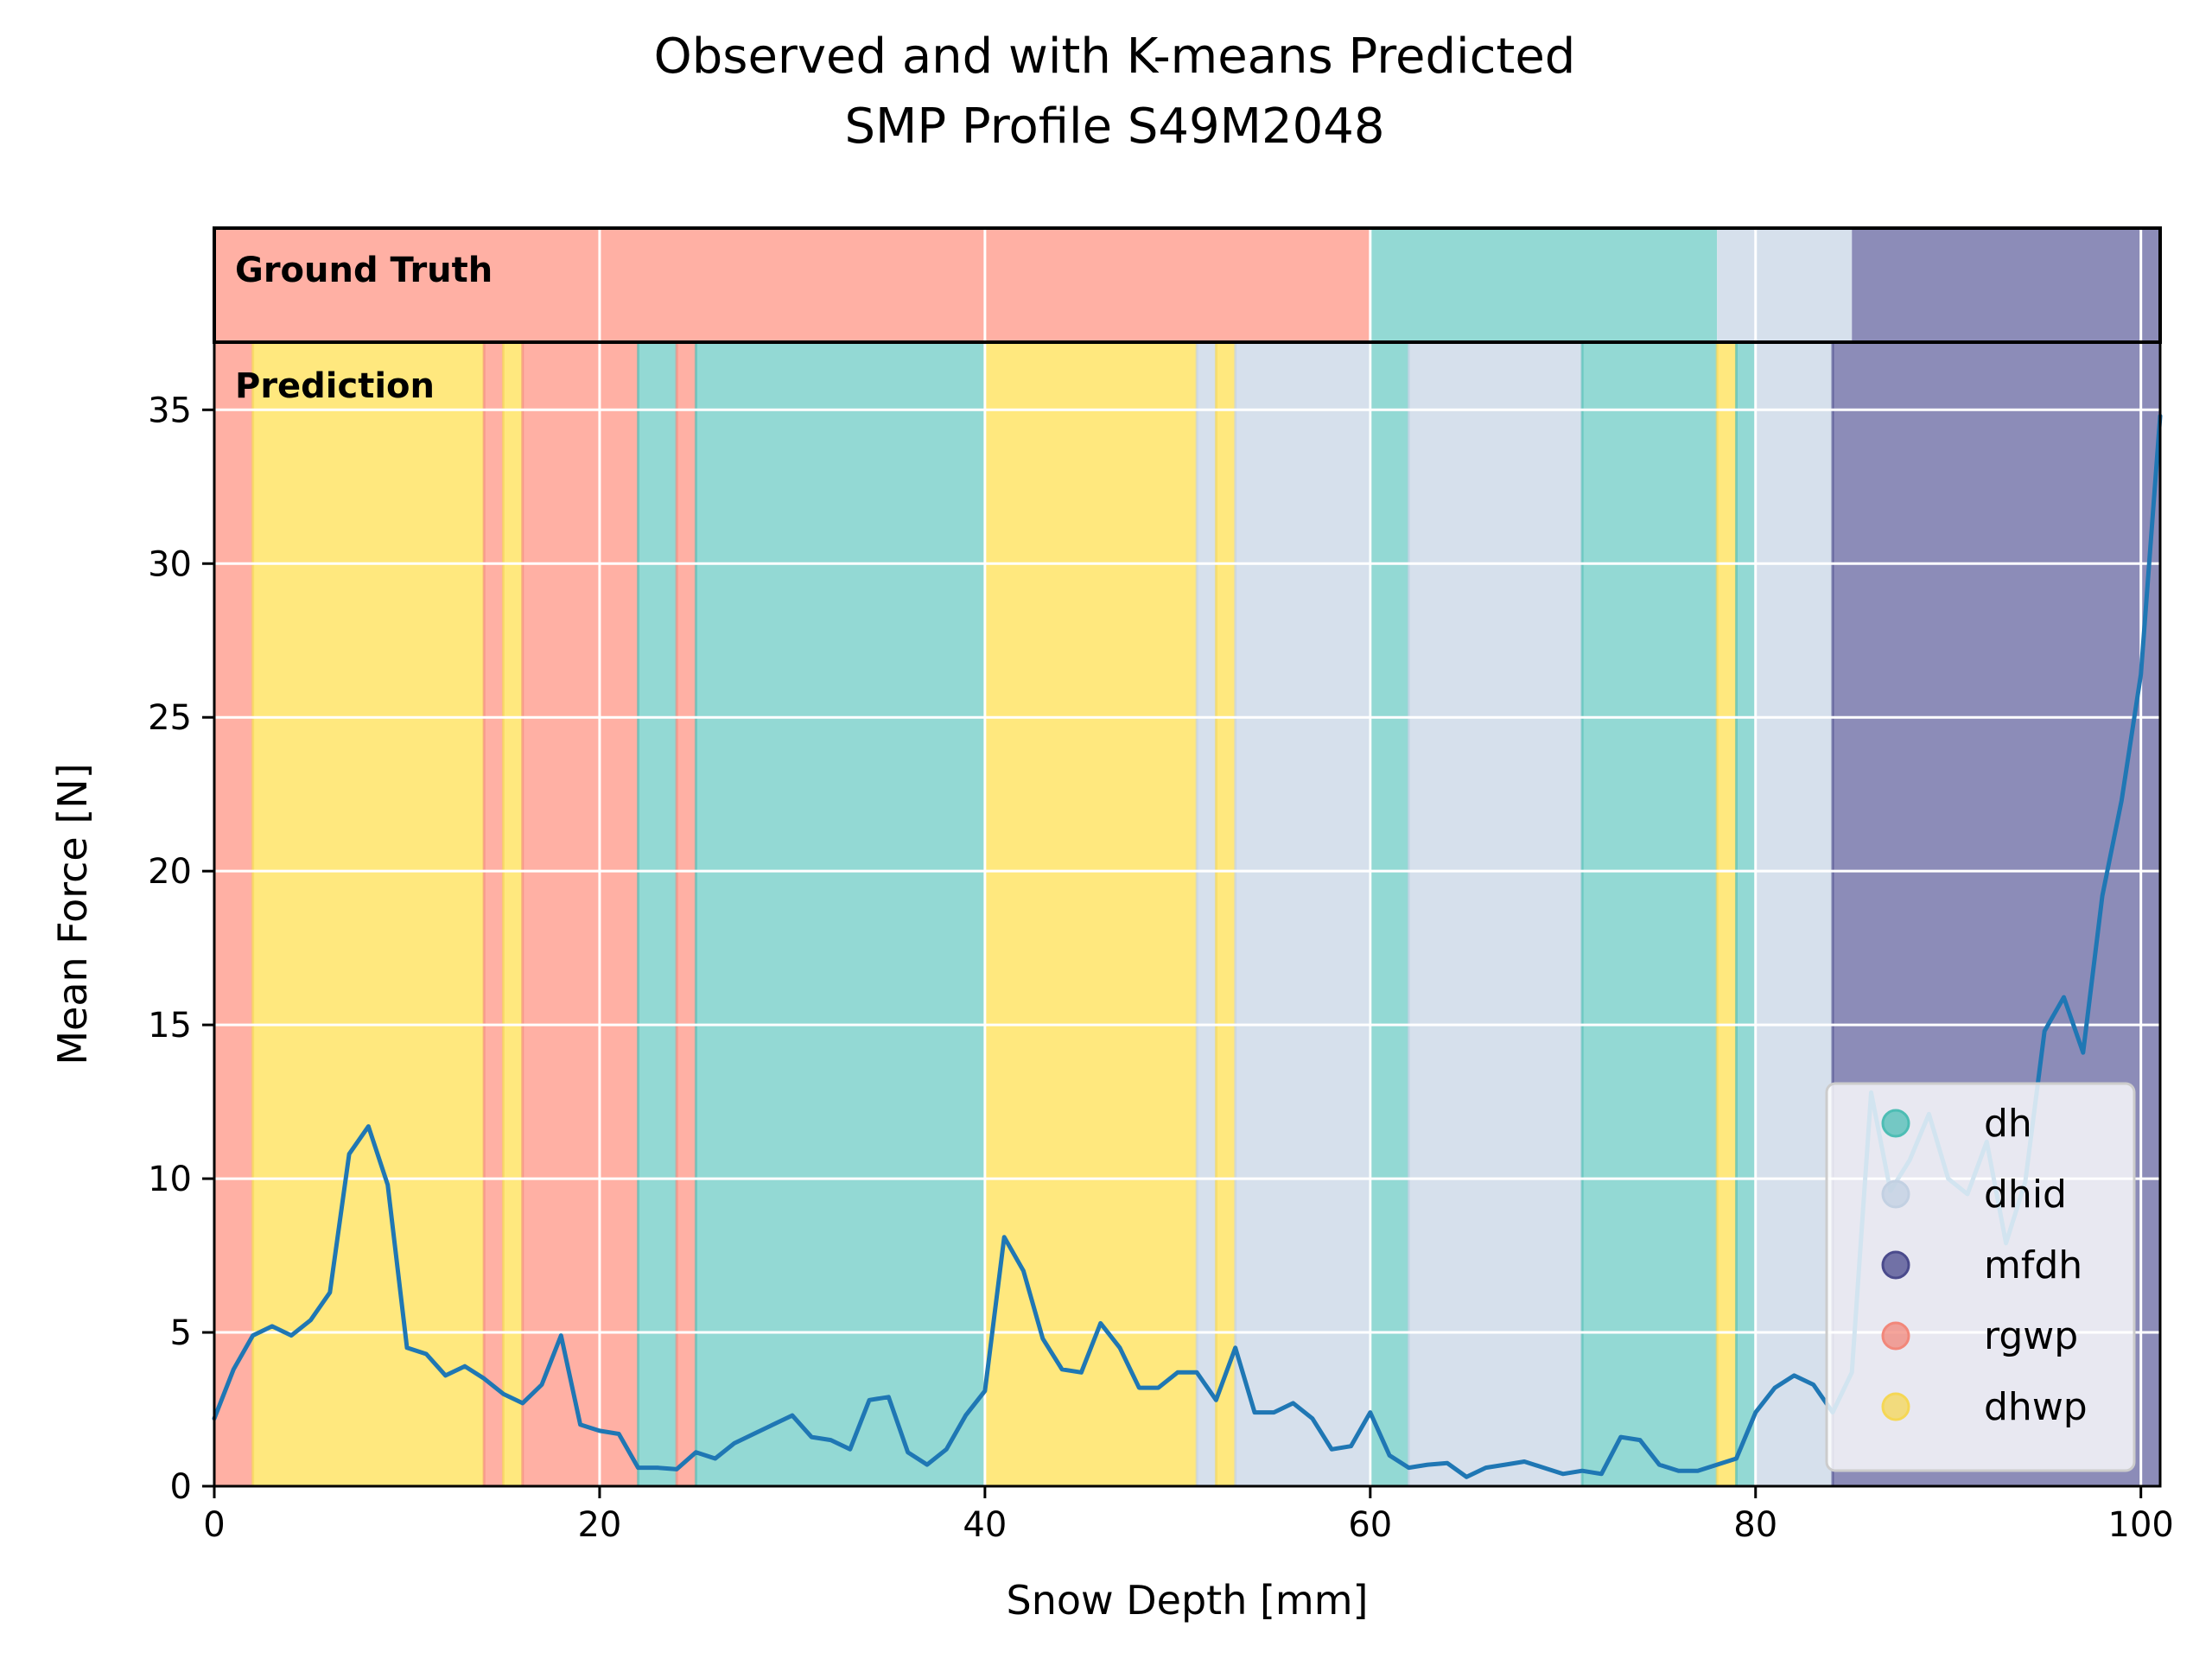 The height and width of the screenshot is (1659, 2212). What do you see at coordinates (1895, 1406) in the screenshot?
I see `legend-marker-dhwp` at bounding box center [1895, 1406].